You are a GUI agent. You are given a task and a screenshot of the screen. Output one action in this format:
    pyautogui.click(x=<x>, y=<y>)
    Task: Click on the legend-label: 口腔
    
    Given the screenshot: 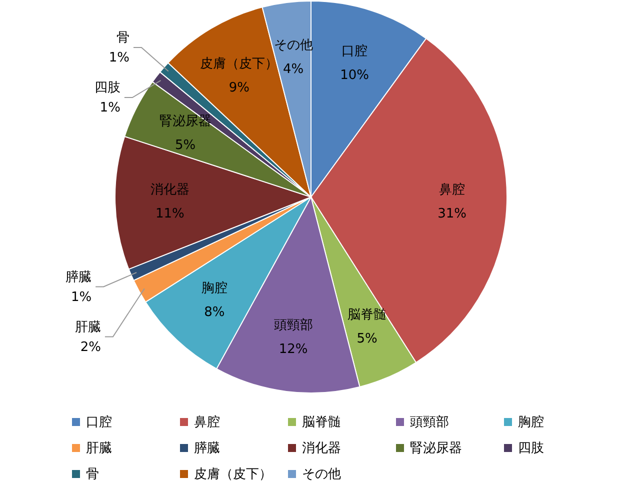 What is the action you would take?
    pyautogui.click(x=99, y=422)
    